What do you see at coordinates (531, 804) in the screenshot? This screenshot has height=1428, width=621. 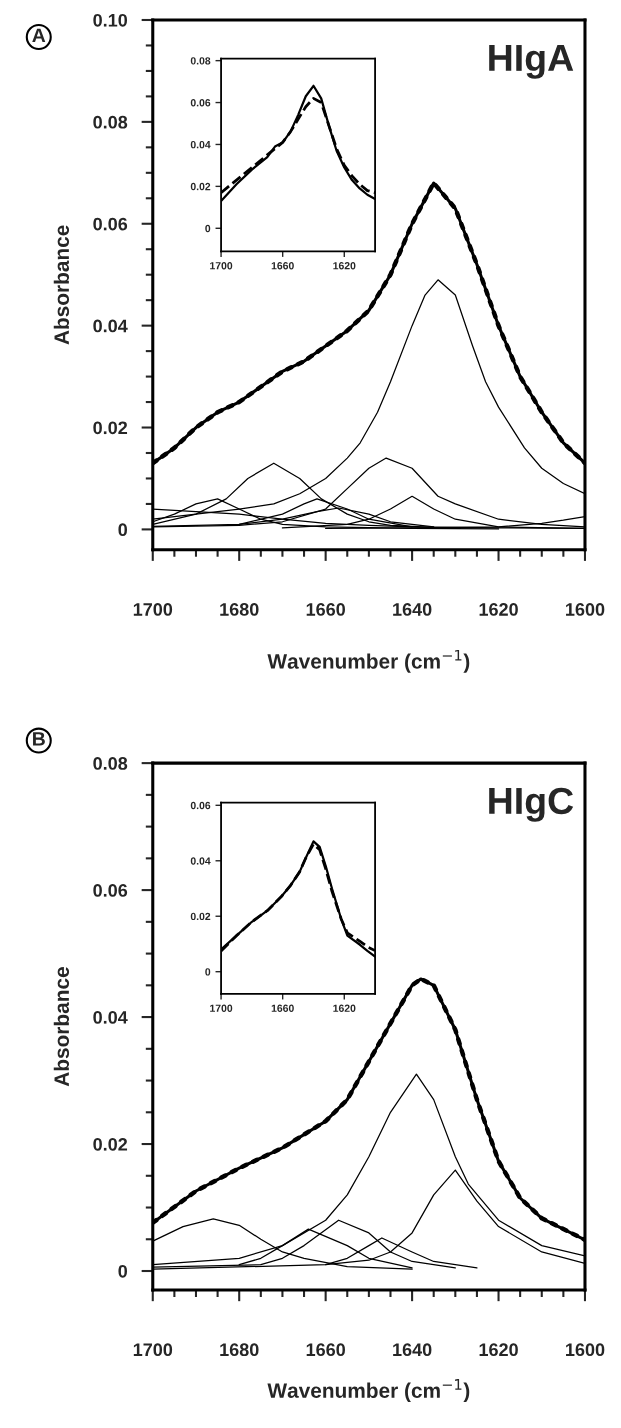 I see `annotation: HIgC` at bounding box center [531, 804].